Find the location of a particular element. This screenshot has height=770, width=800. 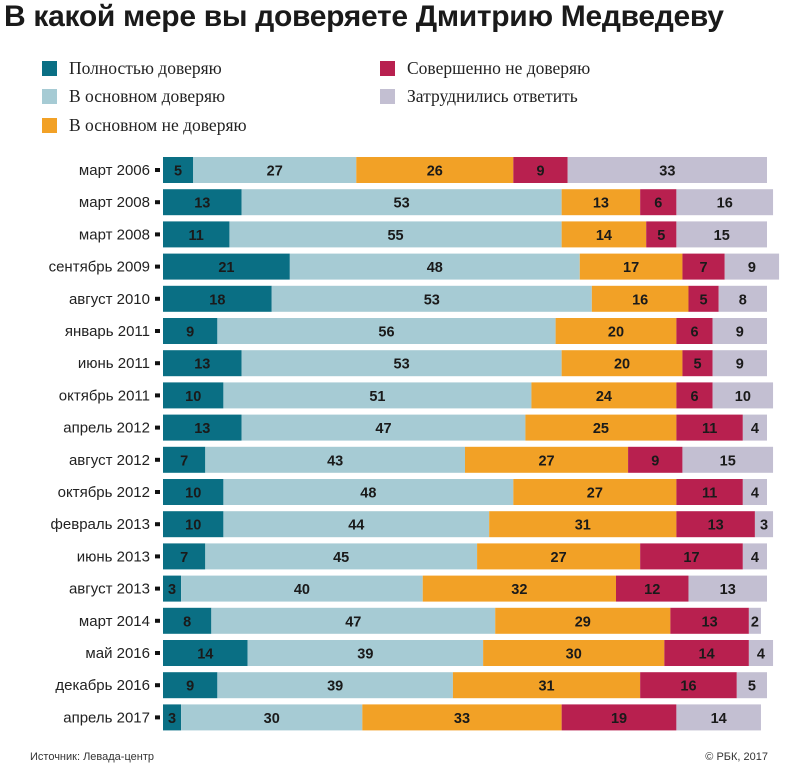

data-label: 47 is located at coordinates (353, 622).